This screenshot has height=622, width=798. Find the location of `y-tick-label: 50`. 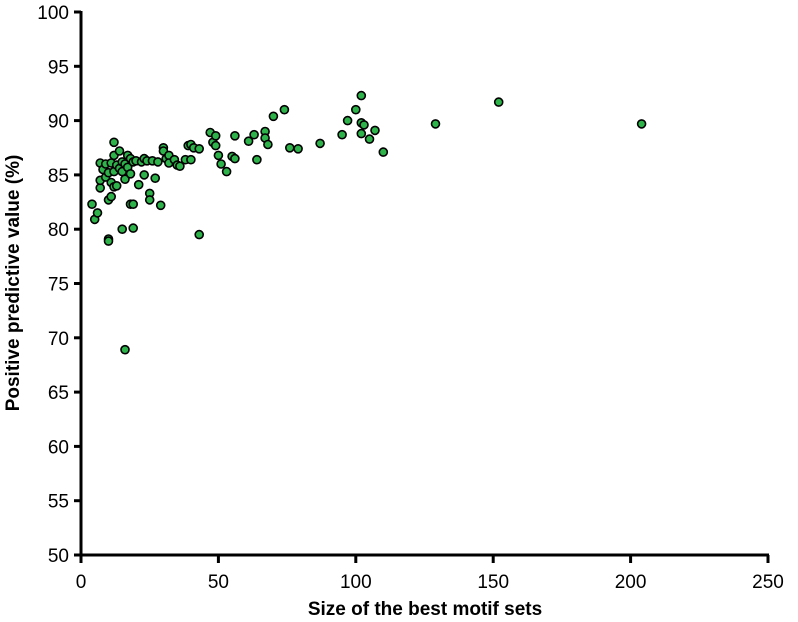

y-tick-label: 50 is located at coordinates (58, 556).